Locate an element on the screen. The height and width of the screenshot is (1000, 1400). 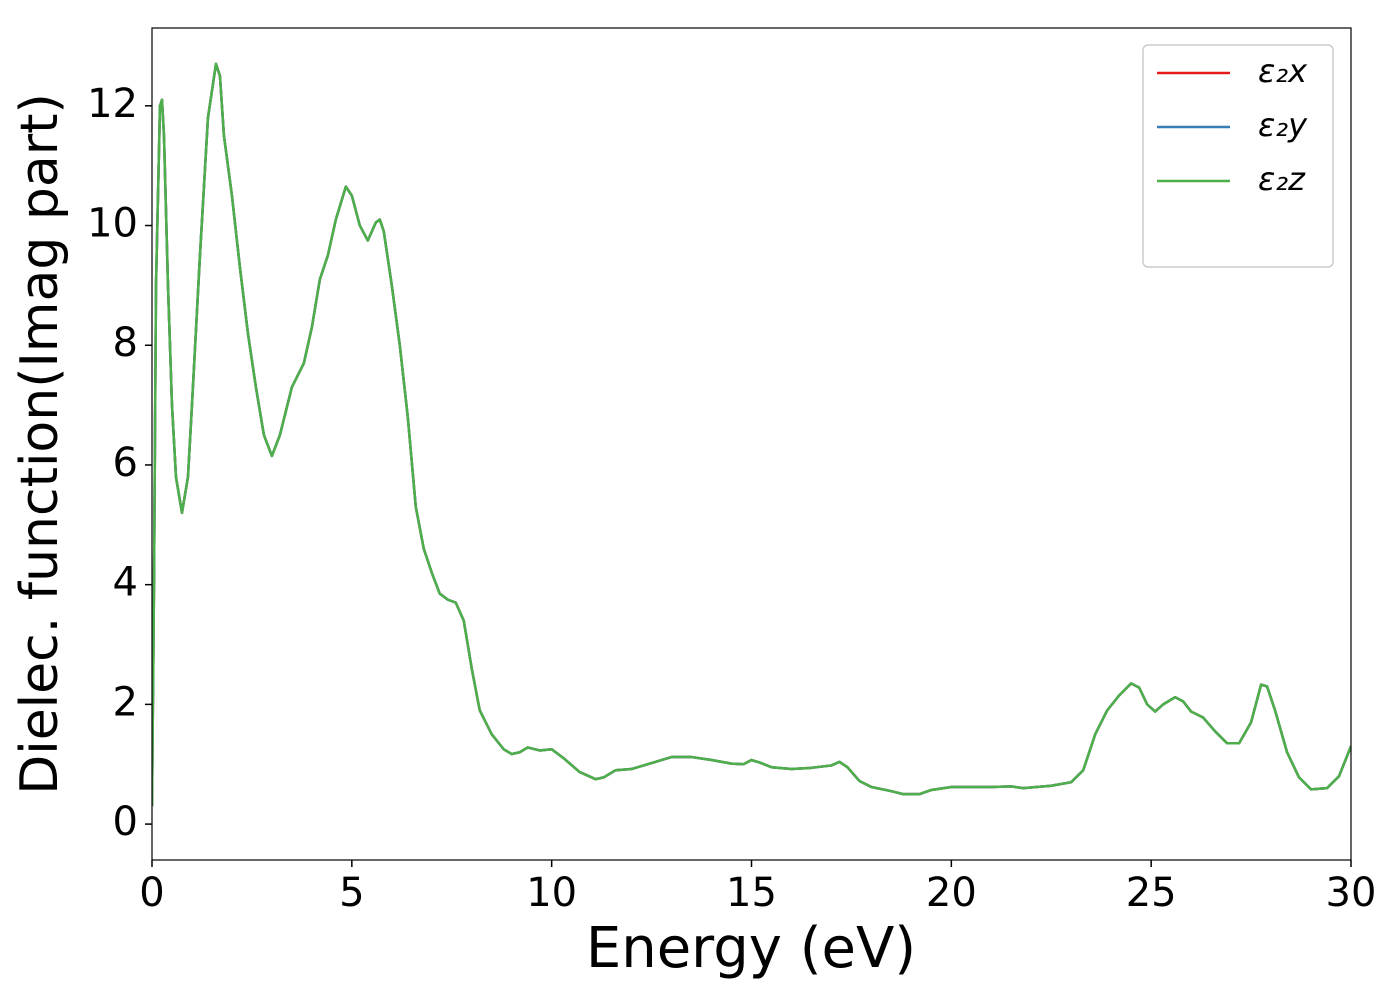
x-tick-label: 10 is located at coordinates (551, 893).